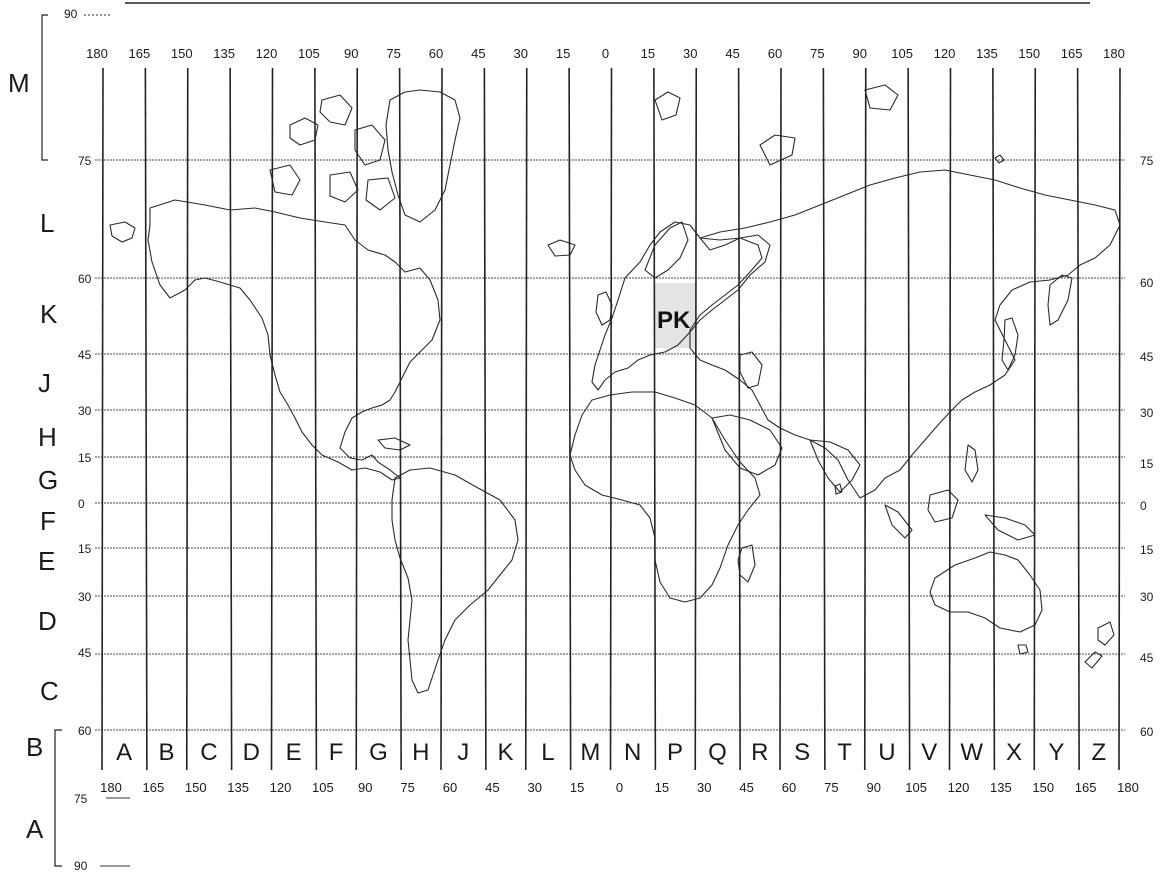 This screenshot has height=874, width=1161. I want to click on madagascar-coast, so click(746, 563).